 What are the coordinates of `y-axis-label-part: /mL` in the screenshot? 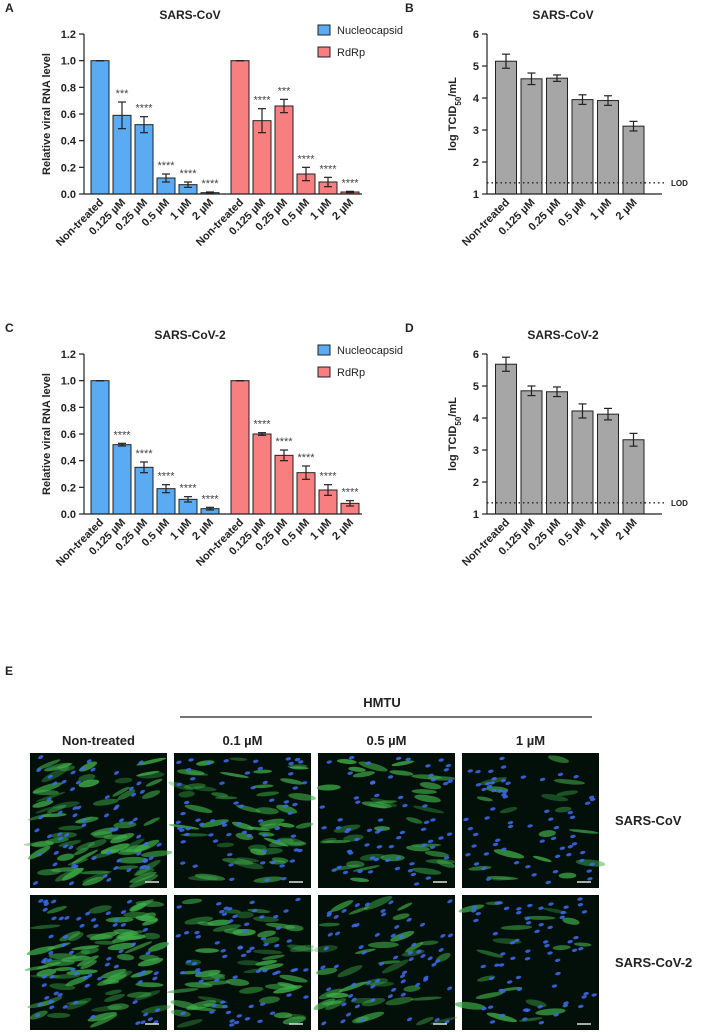 It's located at (453, 407).